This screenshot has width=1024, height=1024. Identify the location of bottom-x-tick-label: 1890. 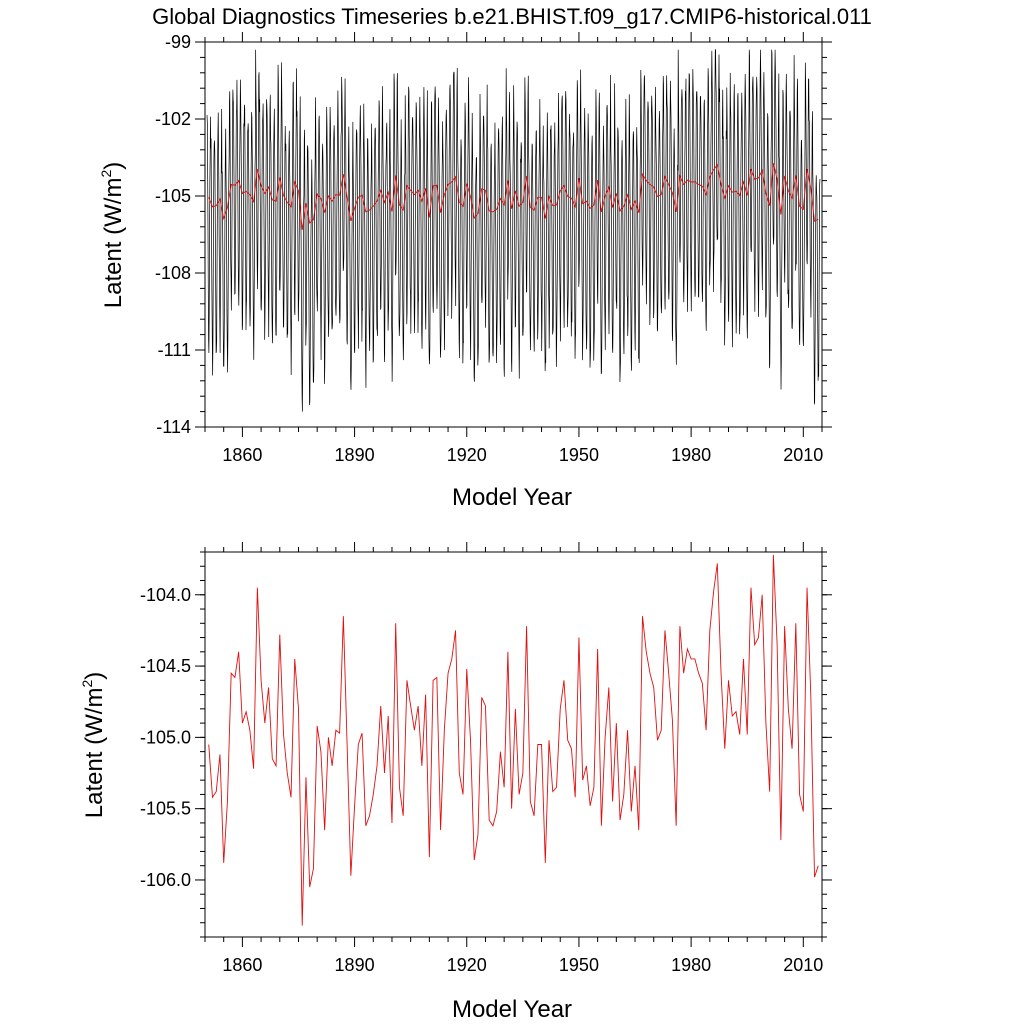
(355, 965).